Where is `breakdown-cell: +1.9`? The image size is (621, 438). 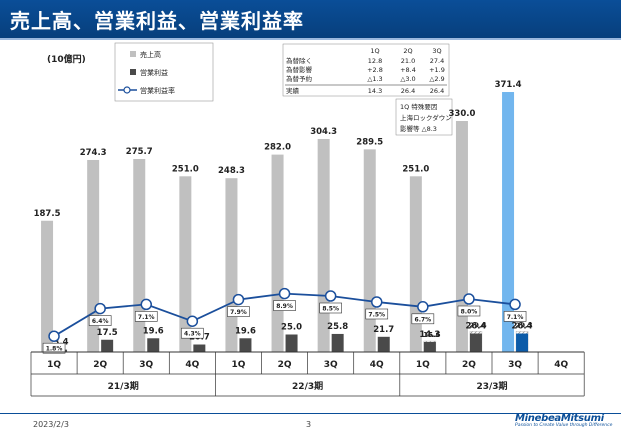
breakdown-cell: +1.9 is located at coordinates (437, 70).